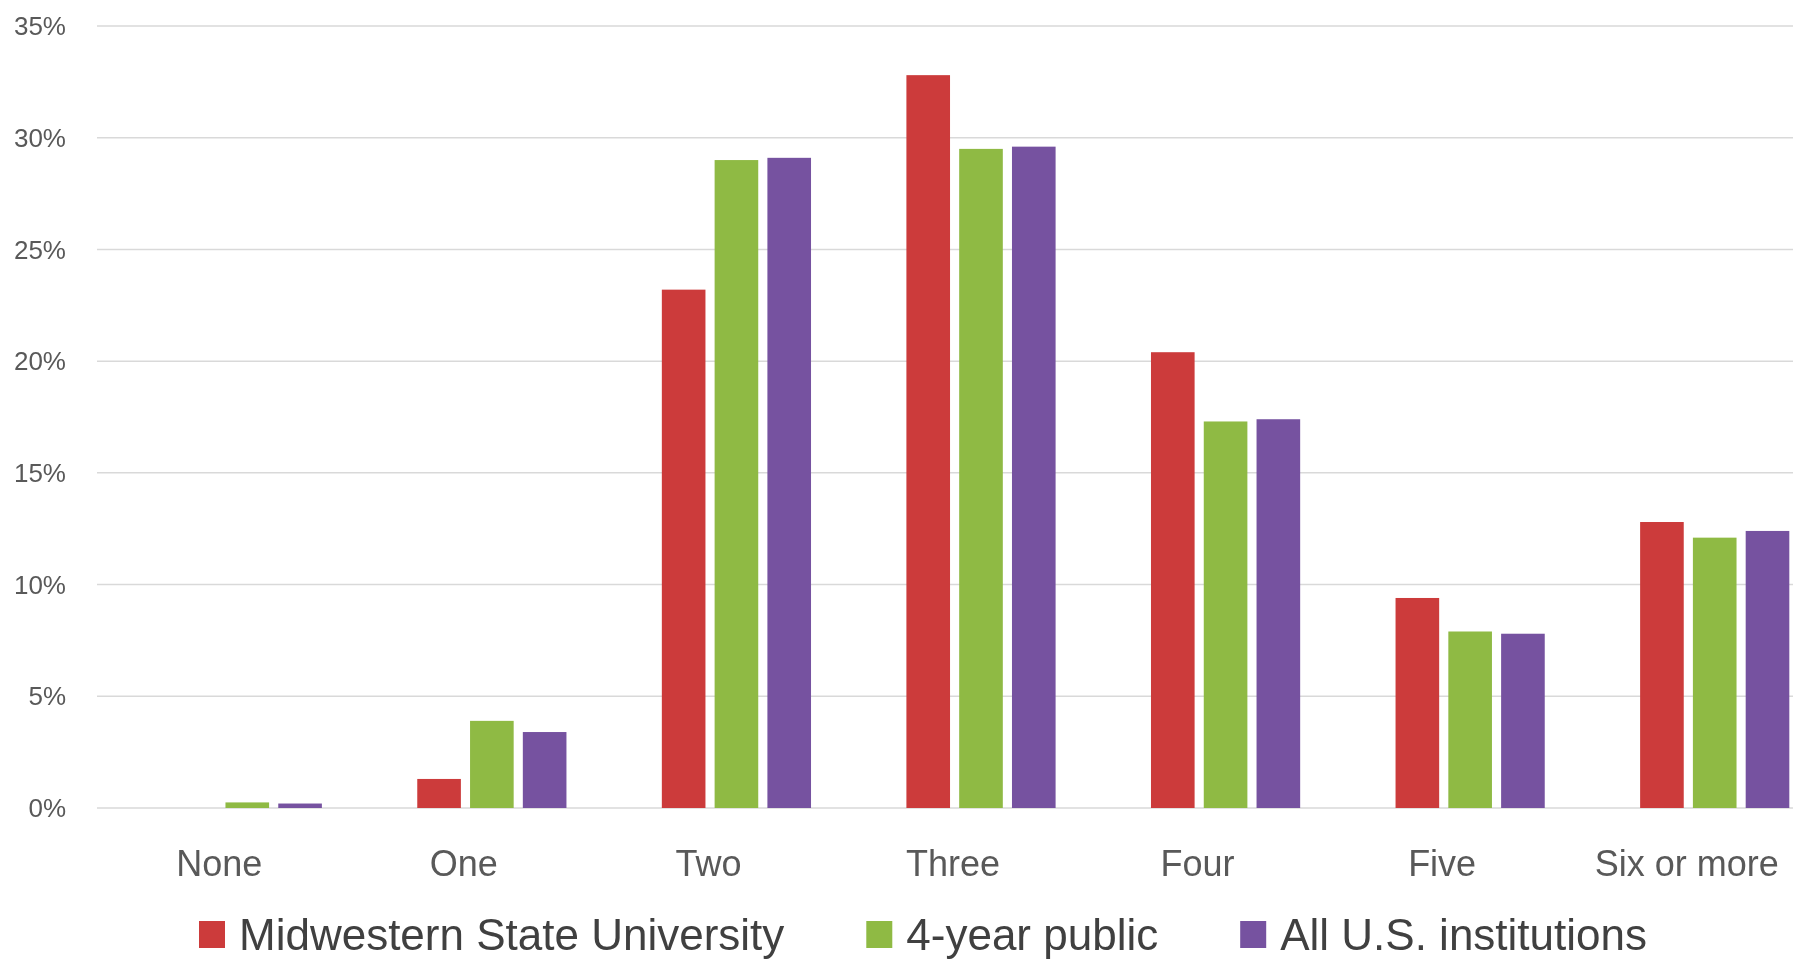 This screenshot has height=961, width=1793. I want to click on x-tick-label: Four, so click(1197, 863).